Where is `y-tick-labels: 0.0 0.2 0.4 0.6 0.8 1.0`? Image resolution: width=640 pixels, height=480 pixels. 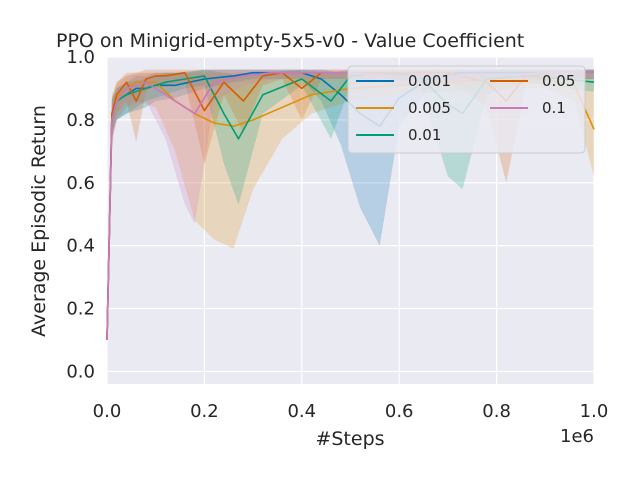
y-tick-labels: 0.0 0.2 0.4 0.6 0.8 1.0 is located at coordinates (80, 214).